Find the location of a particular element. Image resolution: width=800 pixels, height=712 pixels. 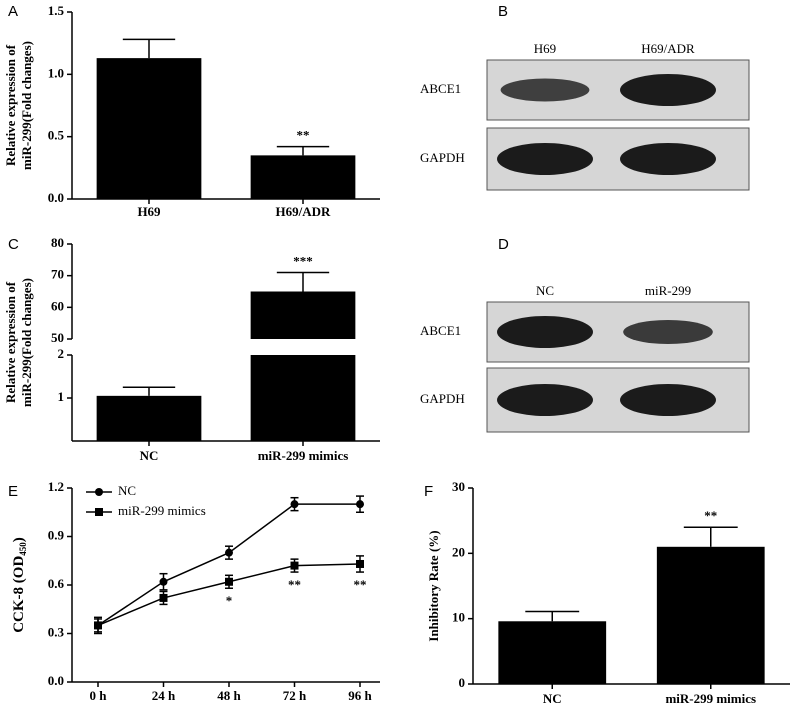

y-axis-label-main: CCK-8 (OD is located at coordinates (19, 594).